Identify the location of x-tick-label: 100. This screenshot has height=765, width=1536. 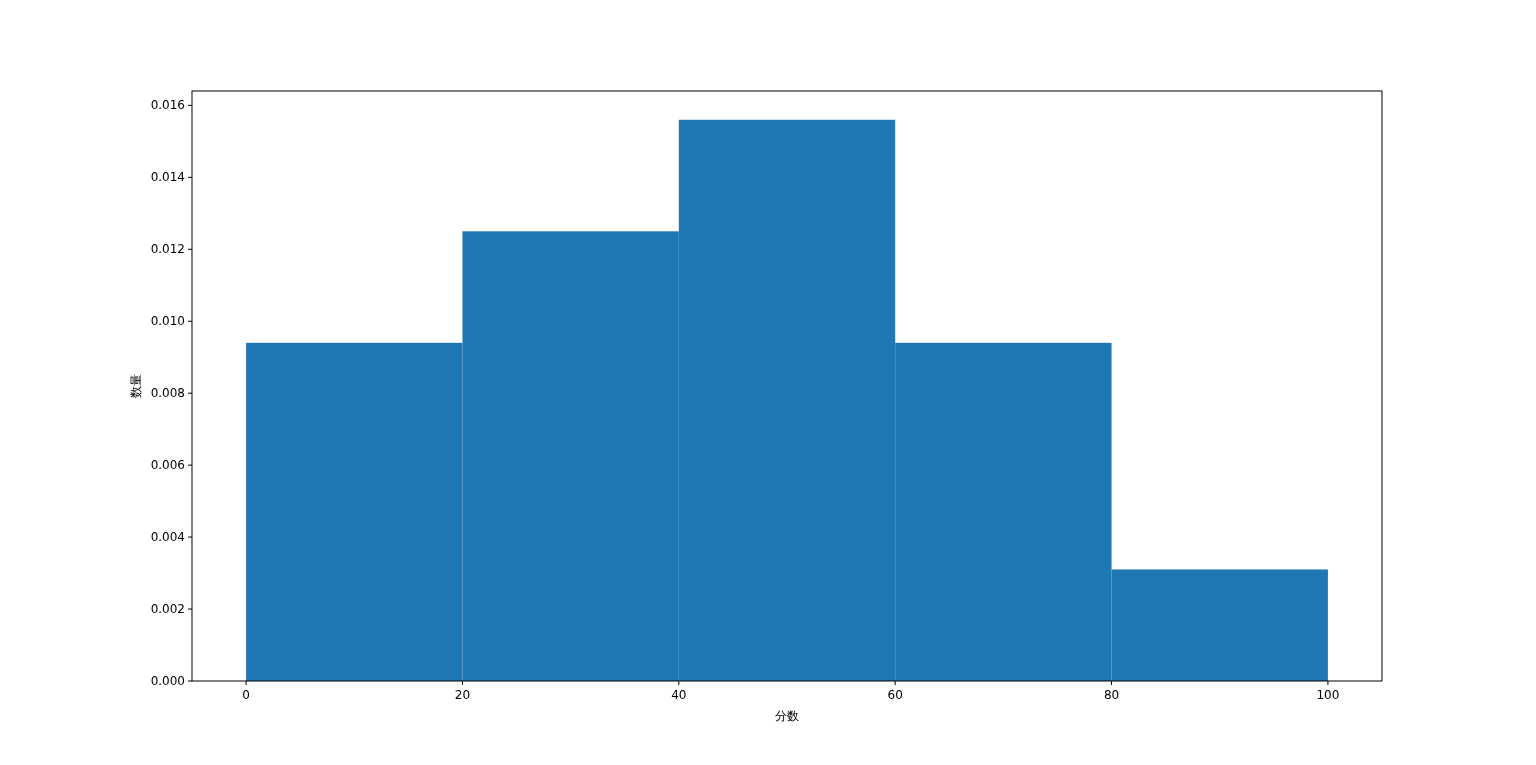
(1328, 695).